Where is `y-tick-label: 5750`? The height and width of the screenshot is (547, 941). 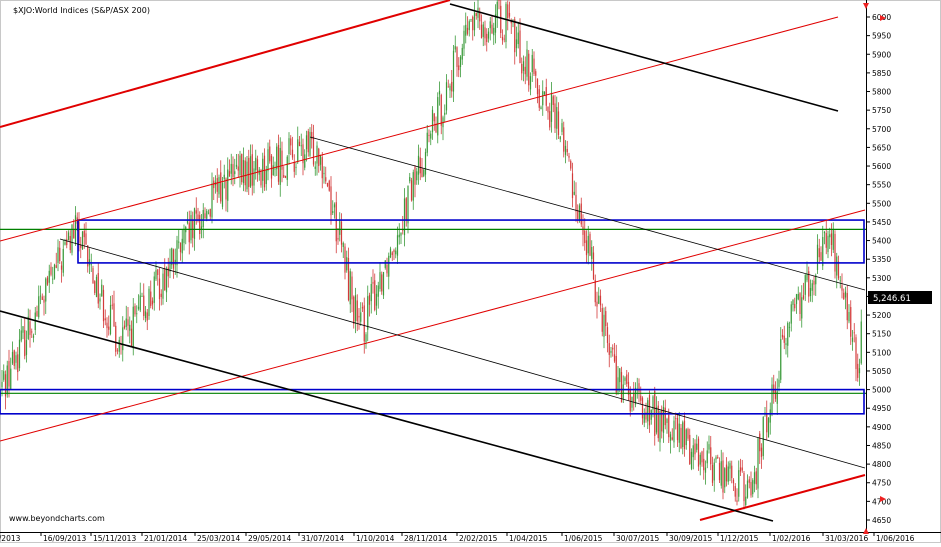
y-tick-label: 5750 is located at coordinates (881, 110).